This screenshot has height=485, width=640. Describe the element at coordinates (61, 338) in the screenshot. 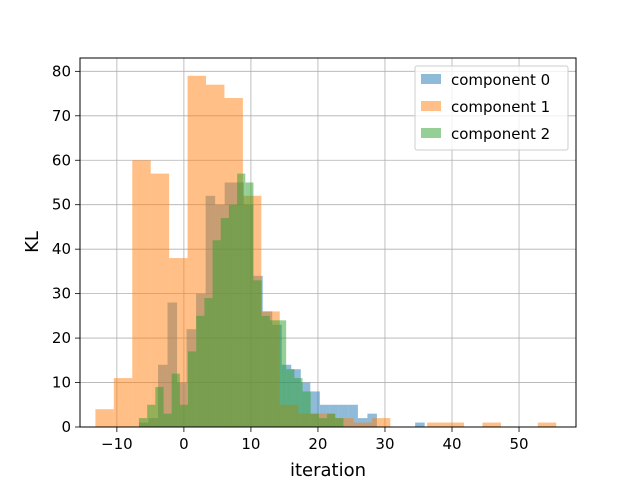

I see `y-tick-label: 20` at that location.